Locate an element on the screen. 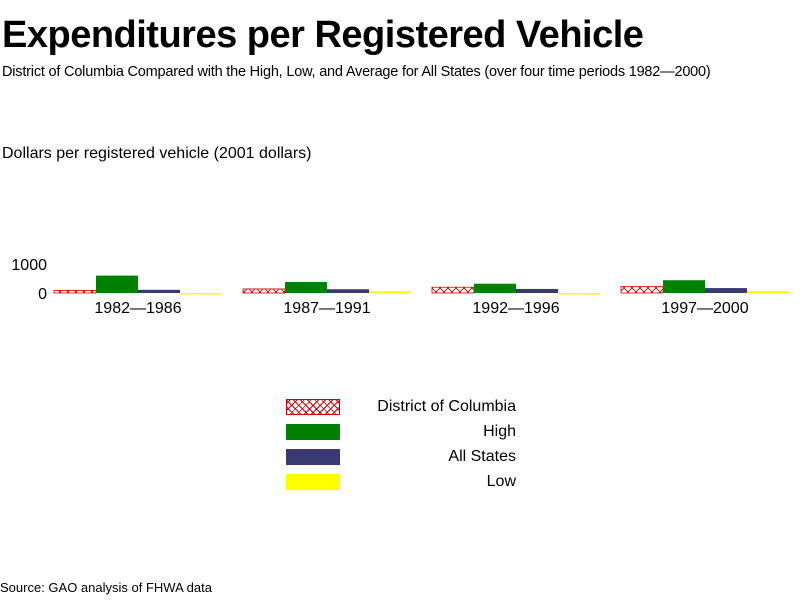 The height and width of the screenshot is (600, 800). y-tick-label-0: 0 is located at coordinates (42, 294).